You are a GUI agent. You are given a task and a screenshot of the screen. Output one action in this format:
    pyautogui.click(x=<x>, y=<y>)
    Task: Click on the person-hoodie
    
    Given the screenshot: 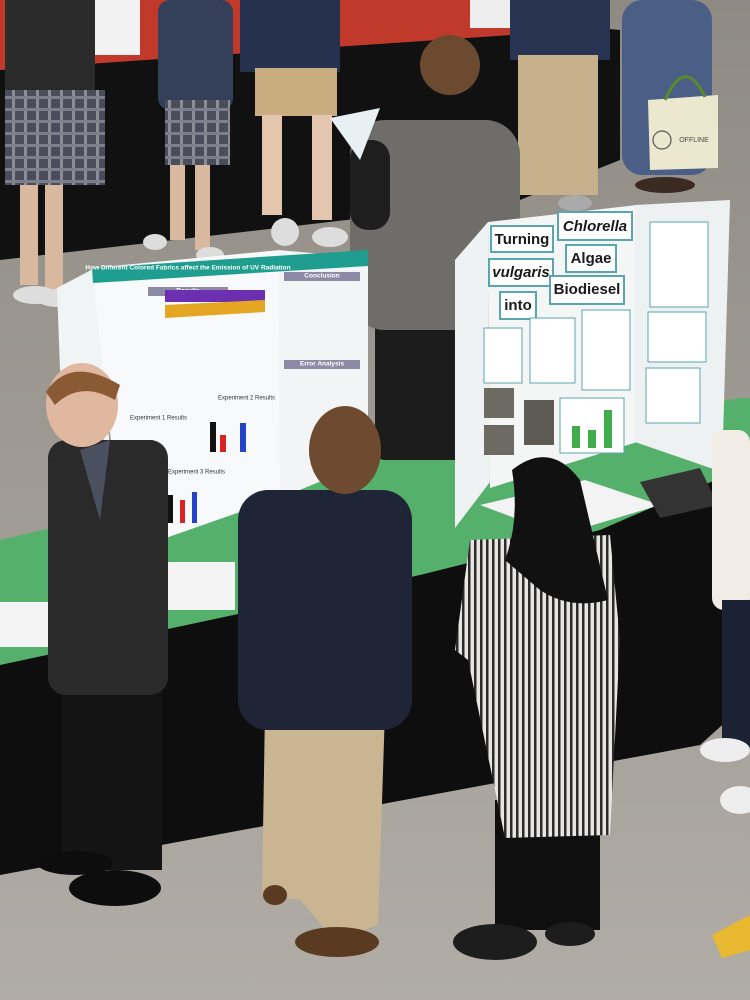 What is the action you would take?
    pyautogui.click(x=425, y=247)
    